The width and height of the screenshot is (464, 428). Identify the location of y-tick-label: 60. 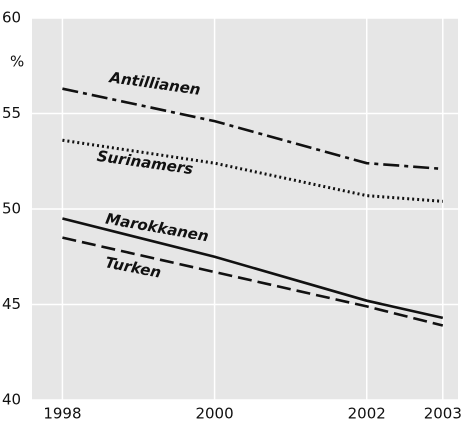
(11, 18).